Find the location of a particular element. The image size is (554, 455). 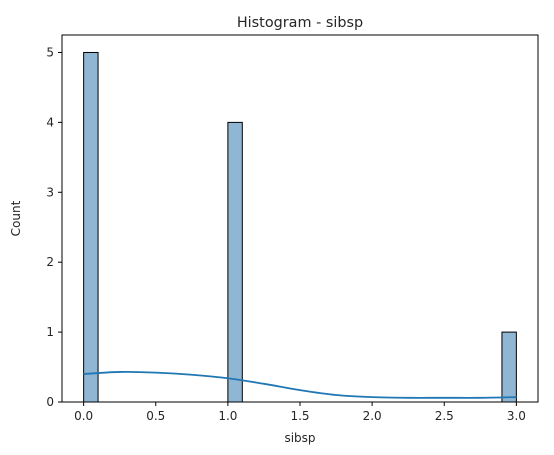

x-axis-ticks: 0.0 0.5 1.0 1.5 2.0 2.5 3.0 is located at coordinates (300, 412).